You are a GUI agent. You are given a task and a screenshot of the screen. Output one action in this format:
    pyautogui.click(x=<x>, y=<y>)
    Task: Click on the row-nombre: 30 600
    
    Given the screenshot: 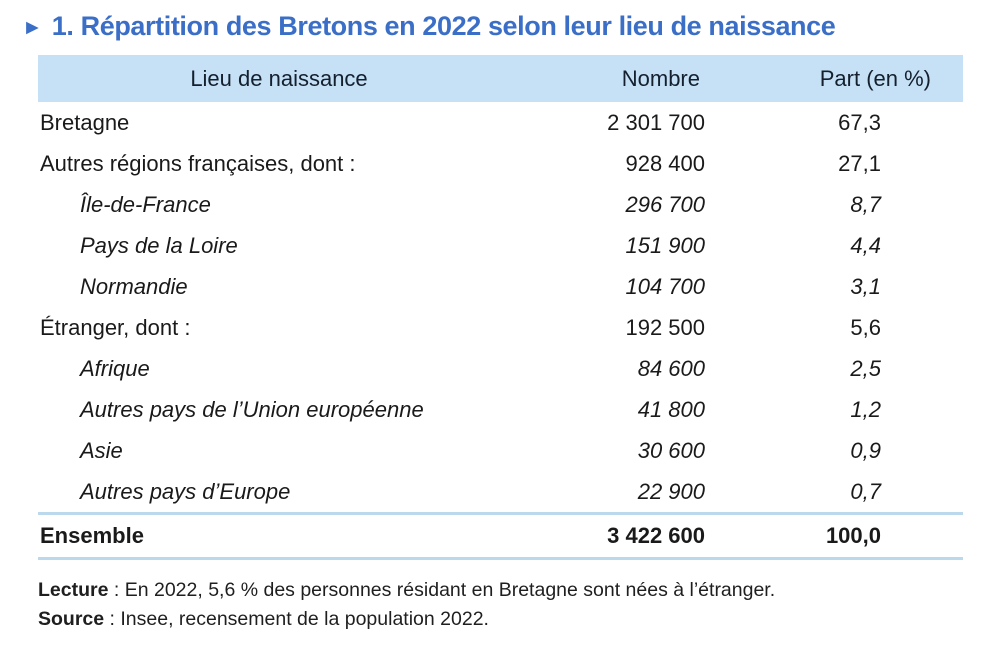 What is the action you would take?
    pyautogui.click(x=671, y=450)
    